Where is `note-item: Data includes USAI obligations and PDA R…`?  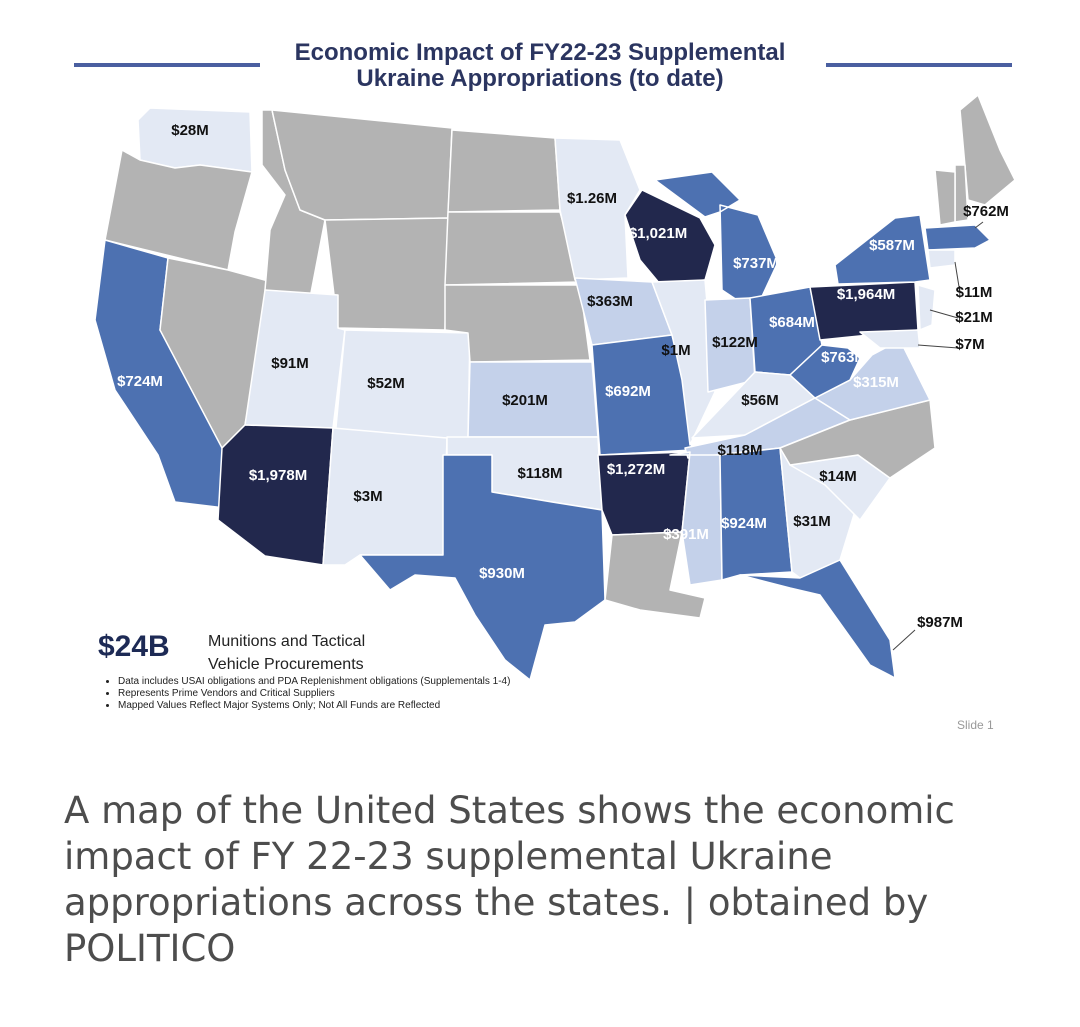 note-item: Data includes USAI obligations and PDA R… is located at coordinates (328, 682).